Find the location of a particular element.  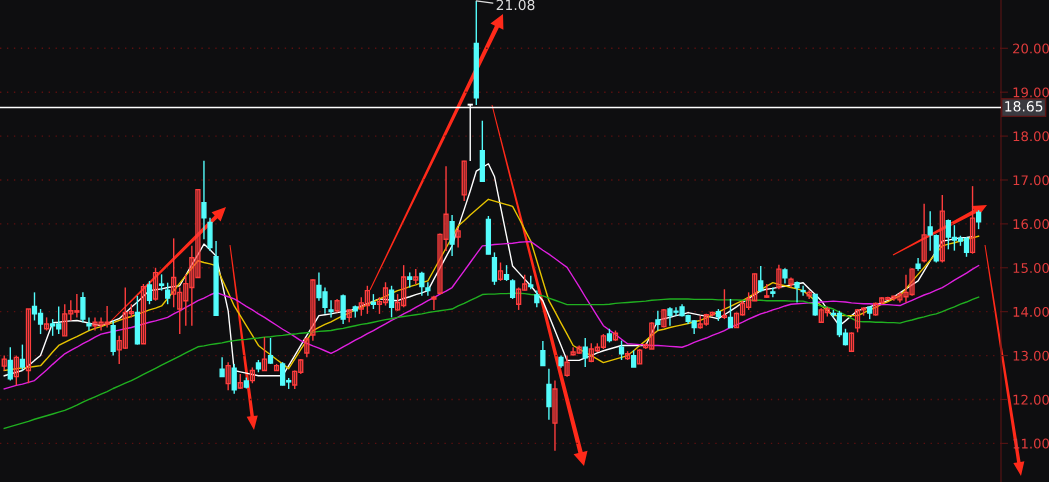

y-tick-label: 18.00 is located at coordinates (1031, 136).